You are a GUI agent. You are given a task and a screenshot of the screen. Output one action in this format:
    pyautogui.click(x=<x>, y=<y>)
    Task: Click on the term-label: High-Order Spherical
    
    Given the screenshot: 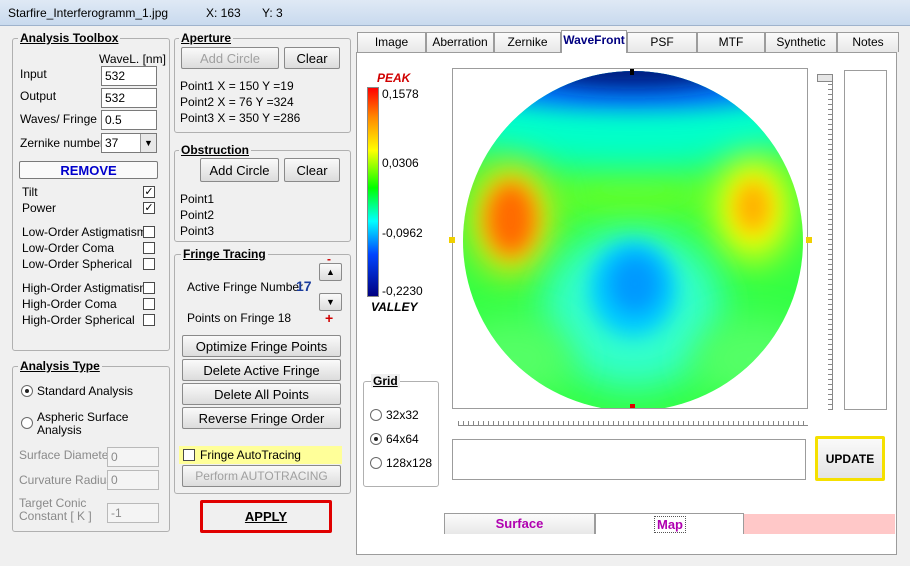 What is the action you would take?
    pyautogui.click(x=78, y=320)
    